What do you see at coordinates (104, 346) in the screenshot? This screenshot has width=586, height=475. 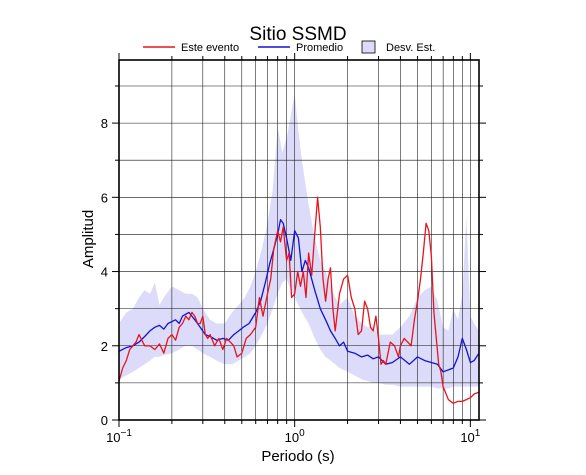 I see `y-tick-label: 2` at bounding box center [104, 346].